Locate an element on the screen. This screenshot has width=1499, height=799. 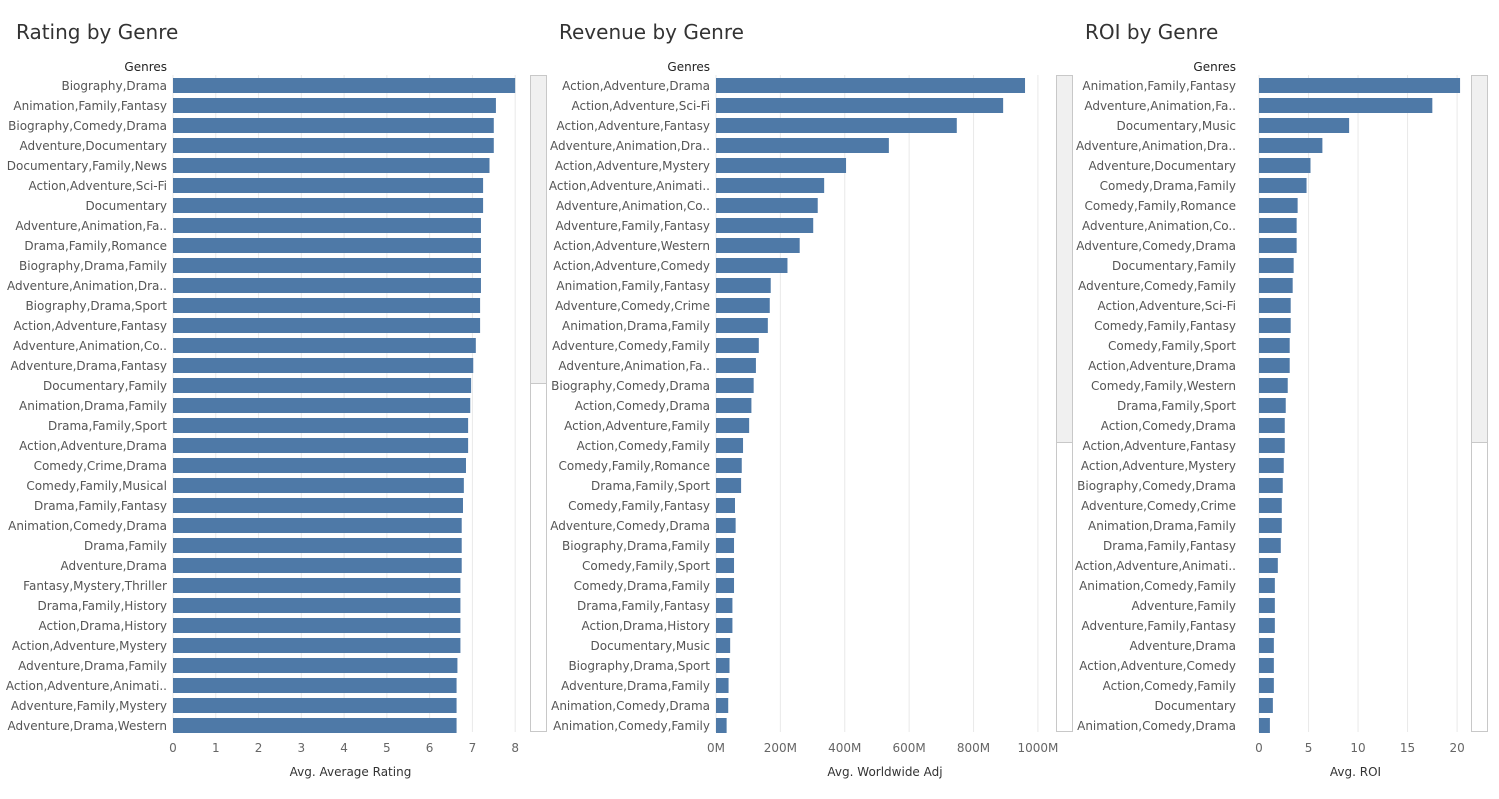
category-label: Adventure,Drama,Fantasy is located at coordinates (89, 366).